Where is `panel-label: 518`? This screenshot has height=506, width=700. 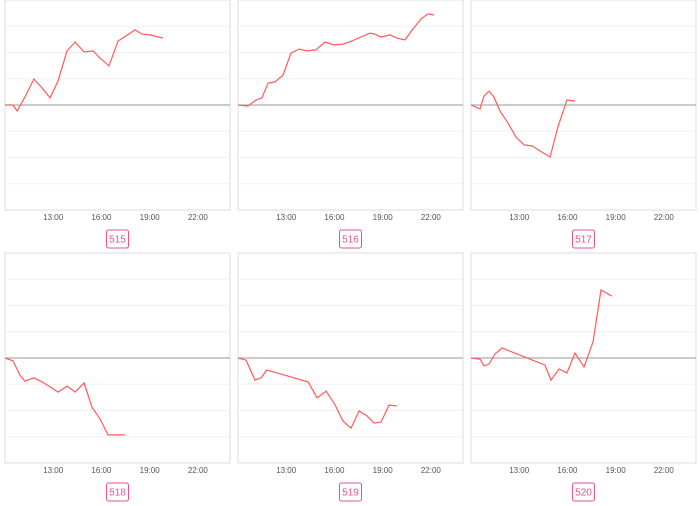 panel-label: 518 is located at coordinates (117, 493).